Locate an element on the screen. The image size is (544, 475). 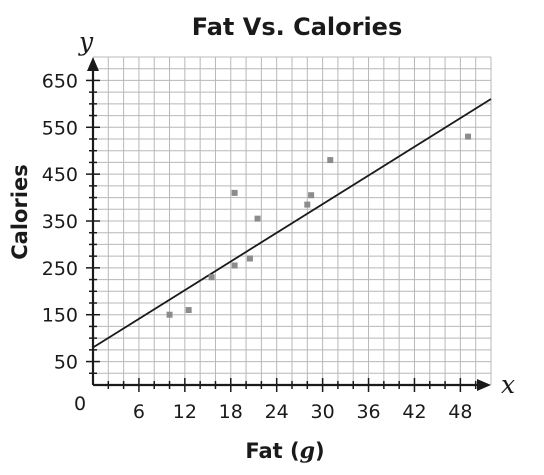
x-axis-arrow is located at coordinates (484, 385).